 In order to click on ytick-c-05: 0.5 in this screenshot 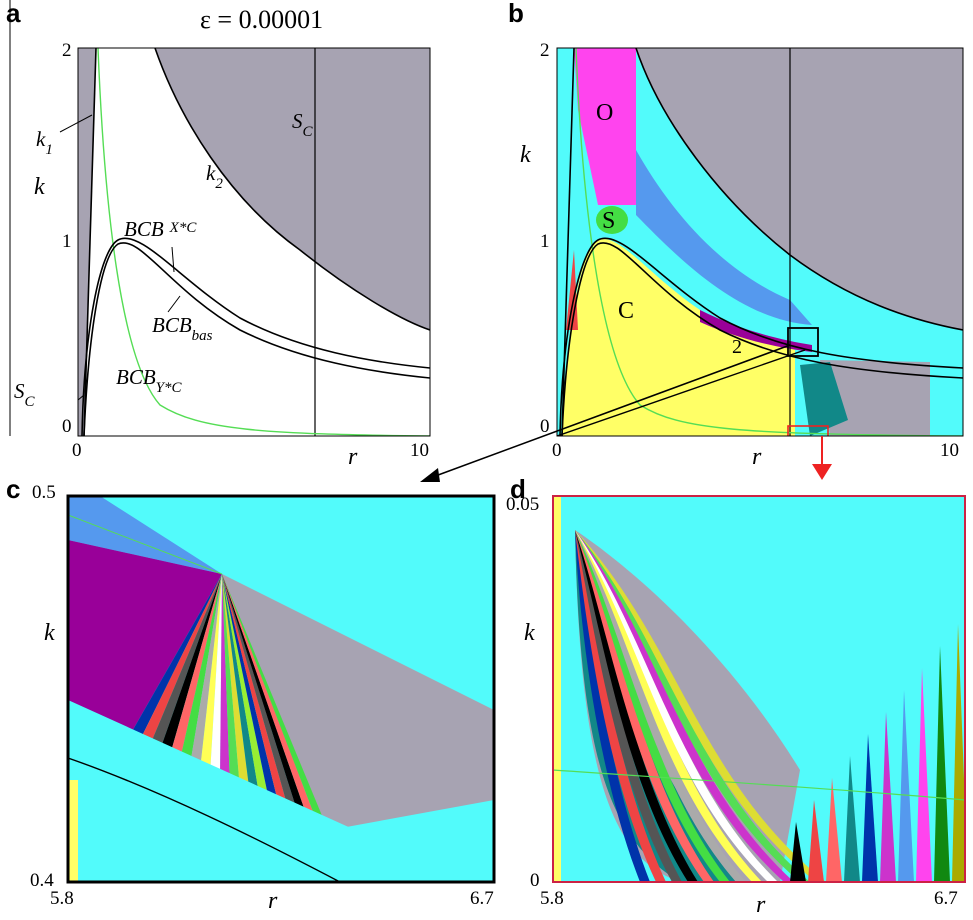, I will do `click(44, 492)`.